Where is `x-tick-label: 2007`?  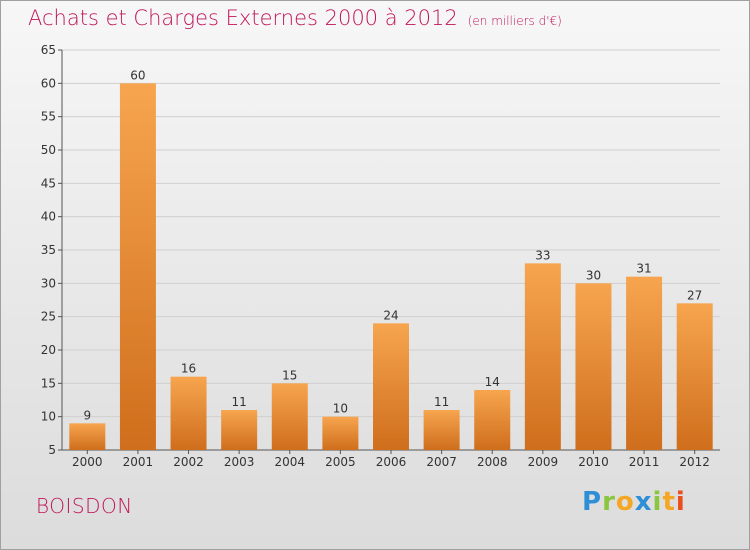
x-tick-label: 2007 is located at coordinates (441, 462).